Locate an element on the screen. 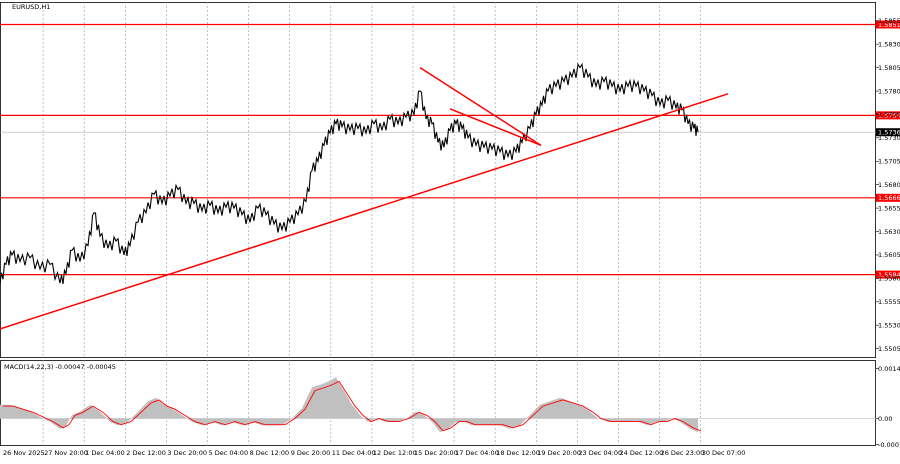  price-tick-label: 1.5755 is located at coordinates (889, 115).